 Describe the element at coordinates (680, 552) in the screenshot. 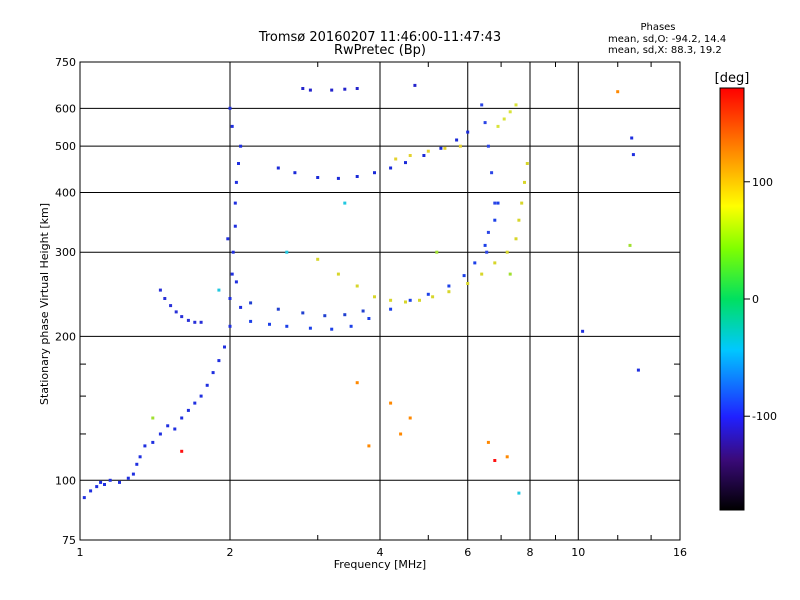

I see `x-tick-label: 16` at that location.